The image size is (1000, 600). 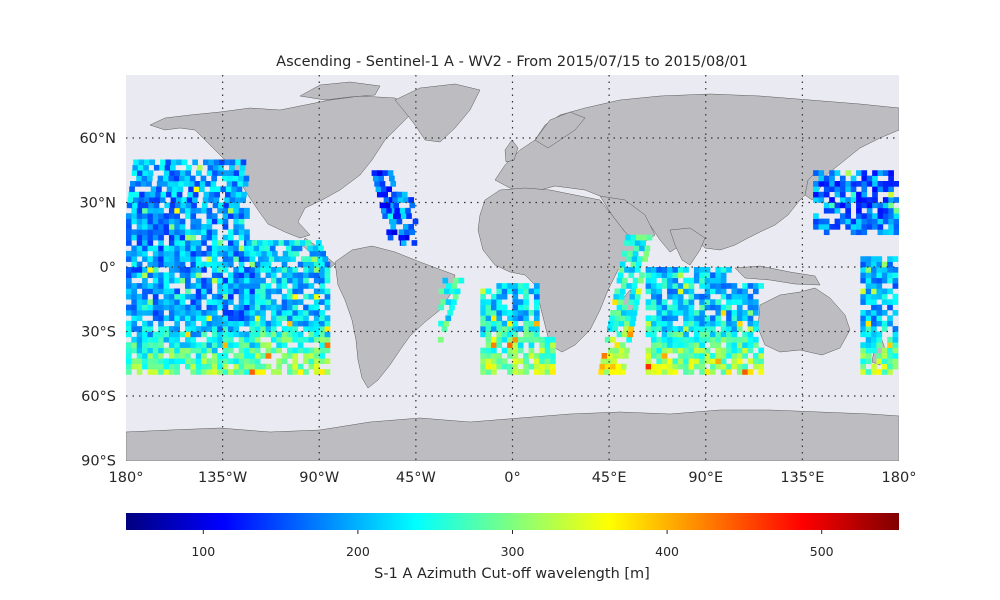 What do you see at coordinates (559, 270) in the screenshot?
I see `africa` at bounding box center [559, 270].